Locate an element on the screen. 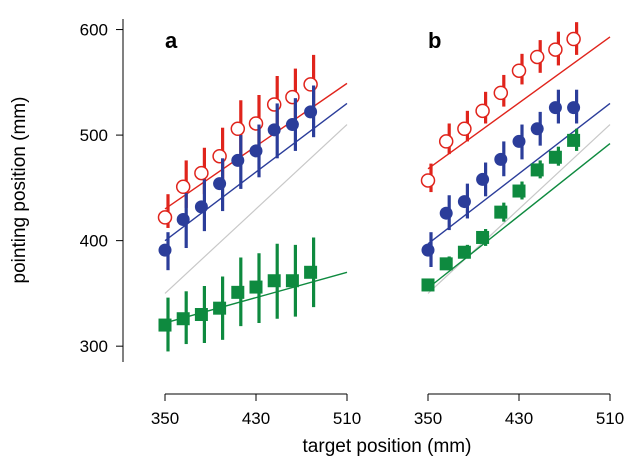  y-tick-label-0: 300 is located at coordinates (94, 346).